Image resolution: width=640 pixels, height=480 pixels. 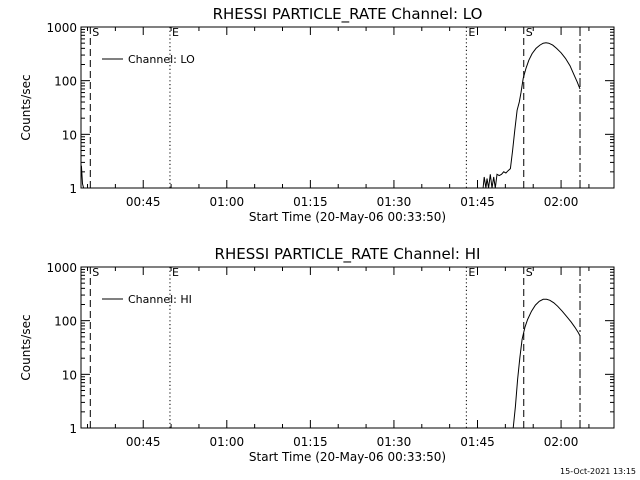 What do you see at coordinates (160, 299) in the screenshot?
I see `legend-label: Channel: HI` at bounding box center [160, 299].